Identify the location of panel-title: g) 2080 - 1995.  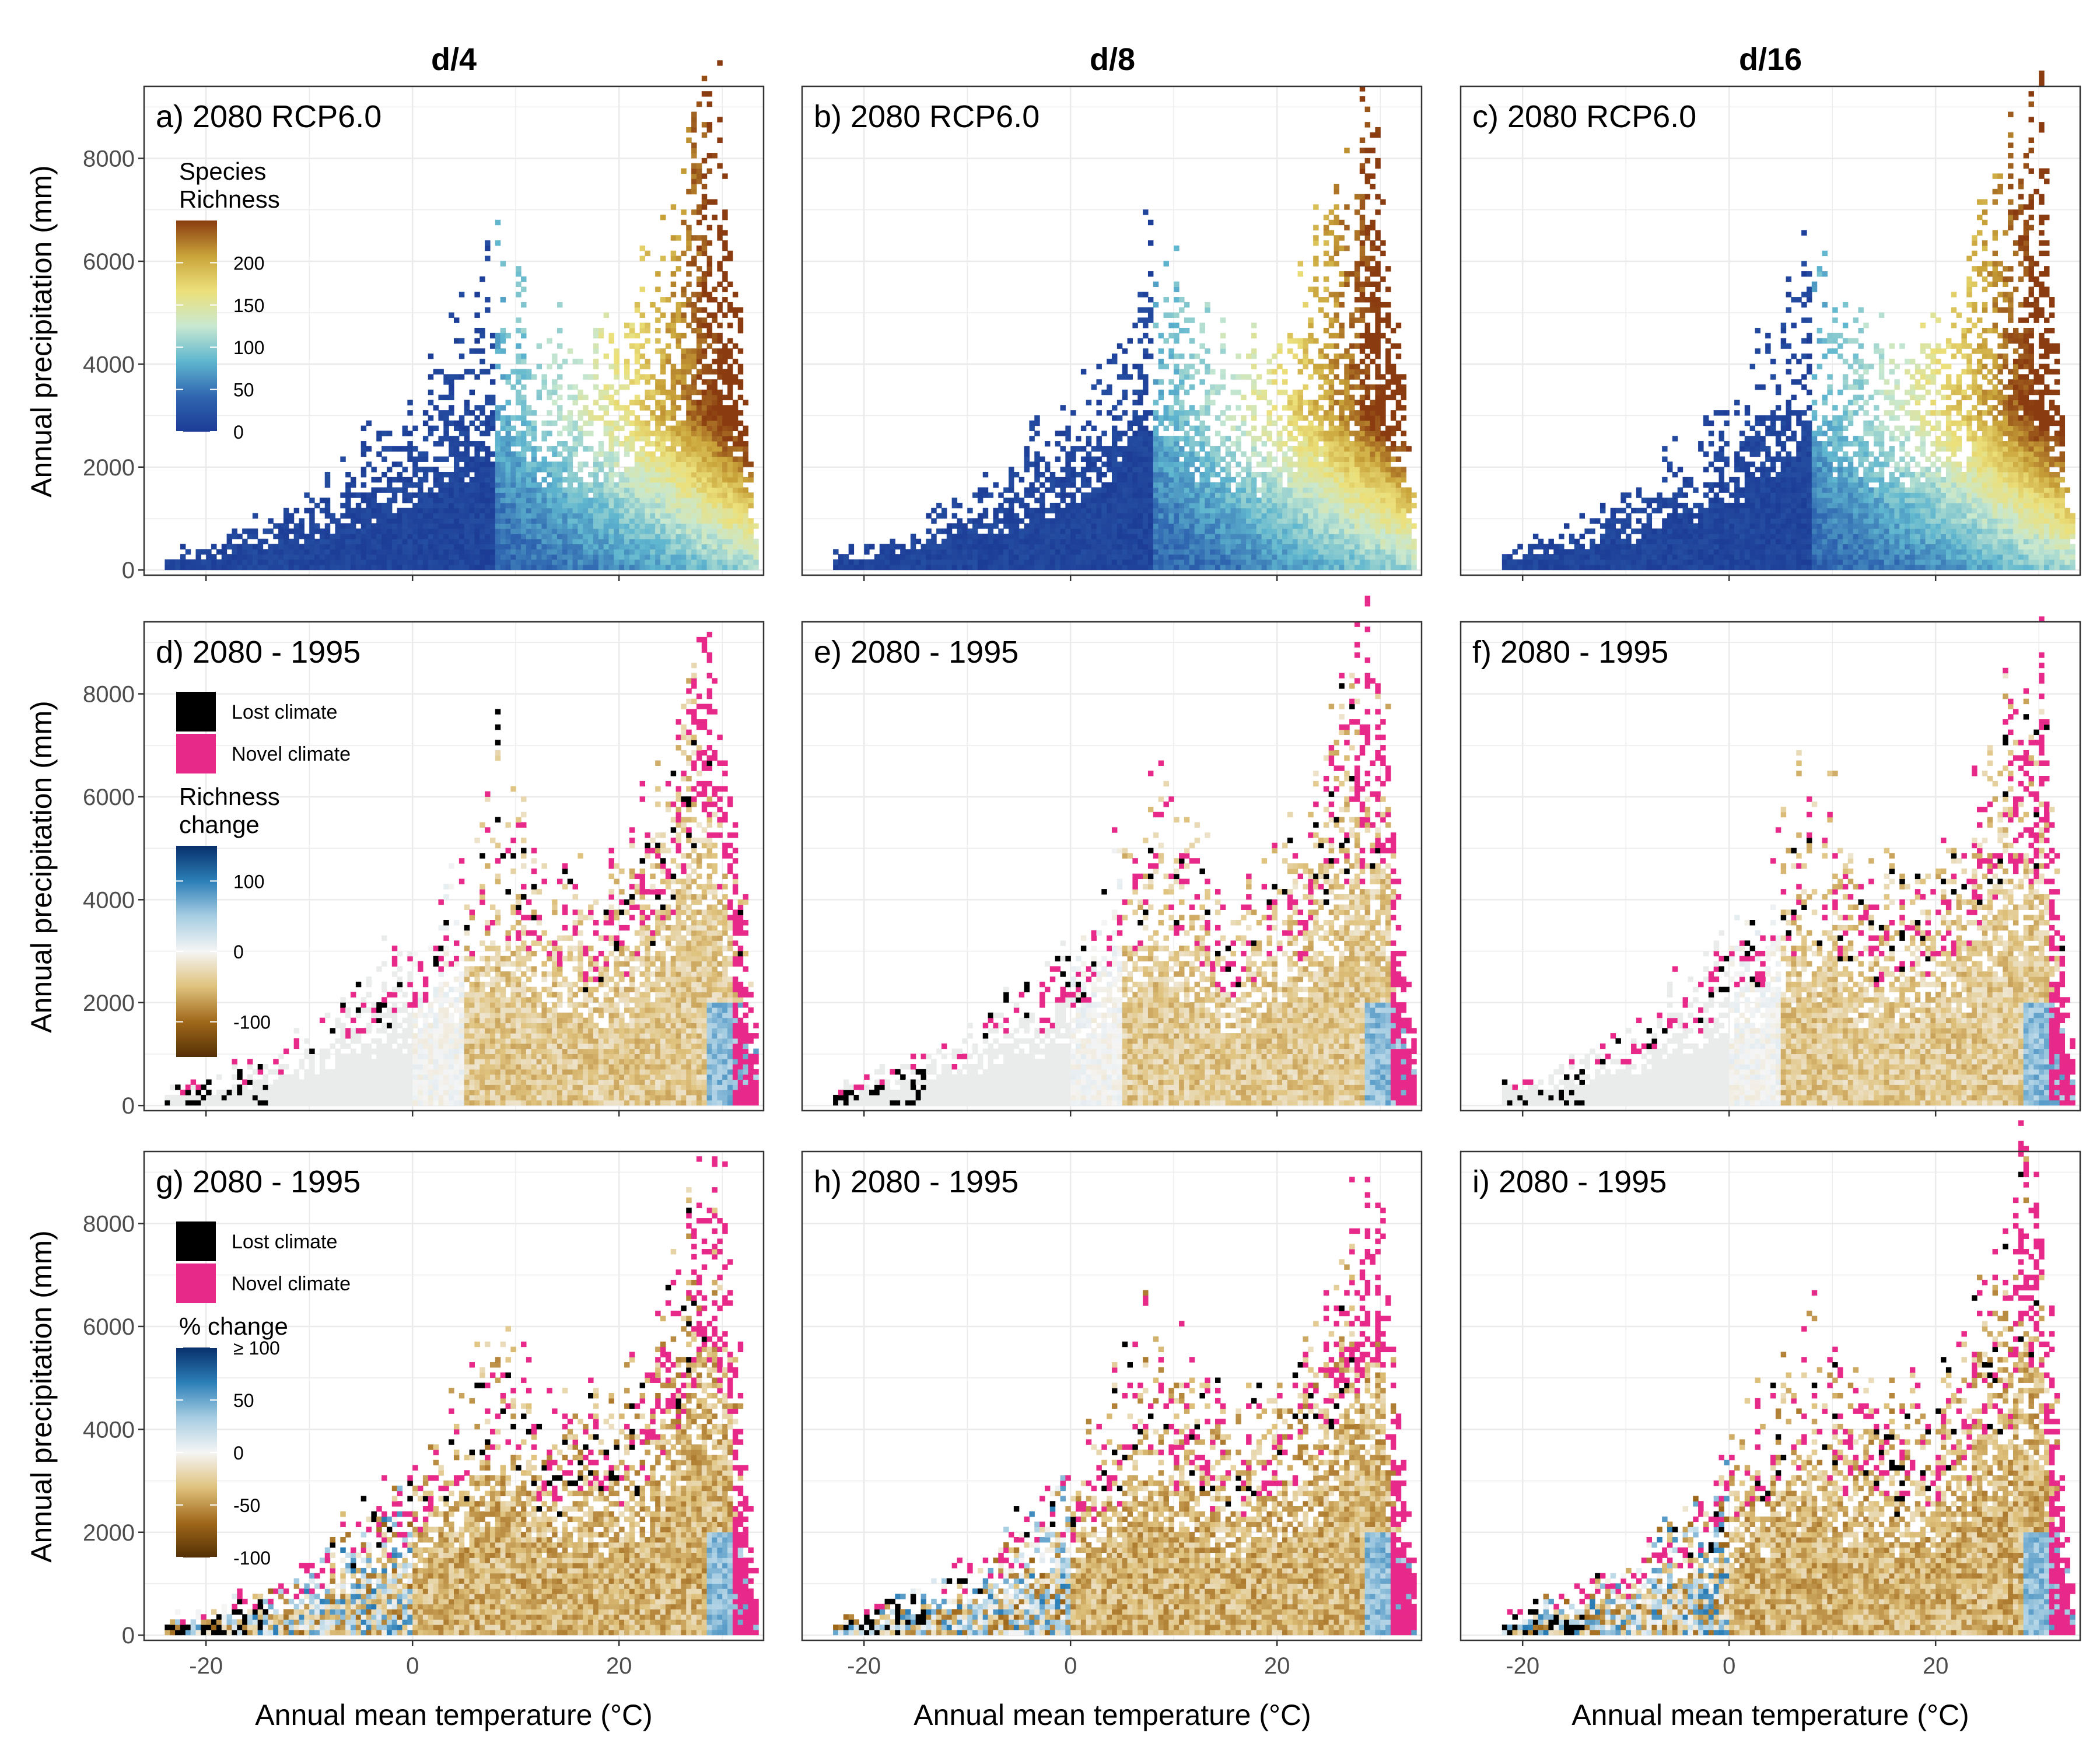
(258, 1181).